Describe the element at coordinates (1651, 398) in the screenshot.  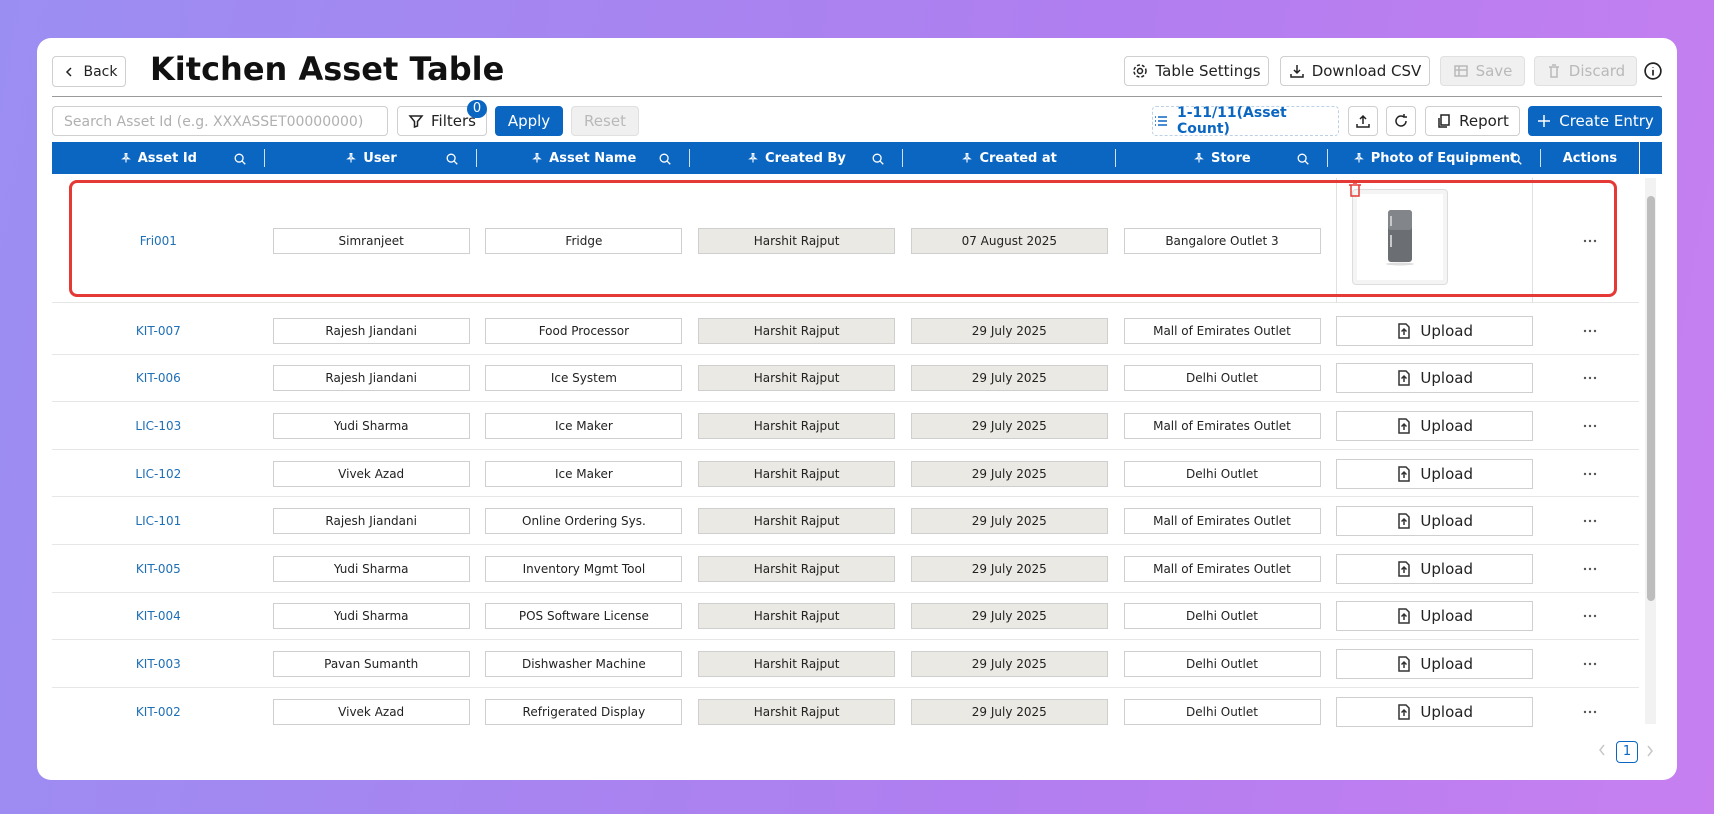
I see `scrollbar-thumb` at that location.